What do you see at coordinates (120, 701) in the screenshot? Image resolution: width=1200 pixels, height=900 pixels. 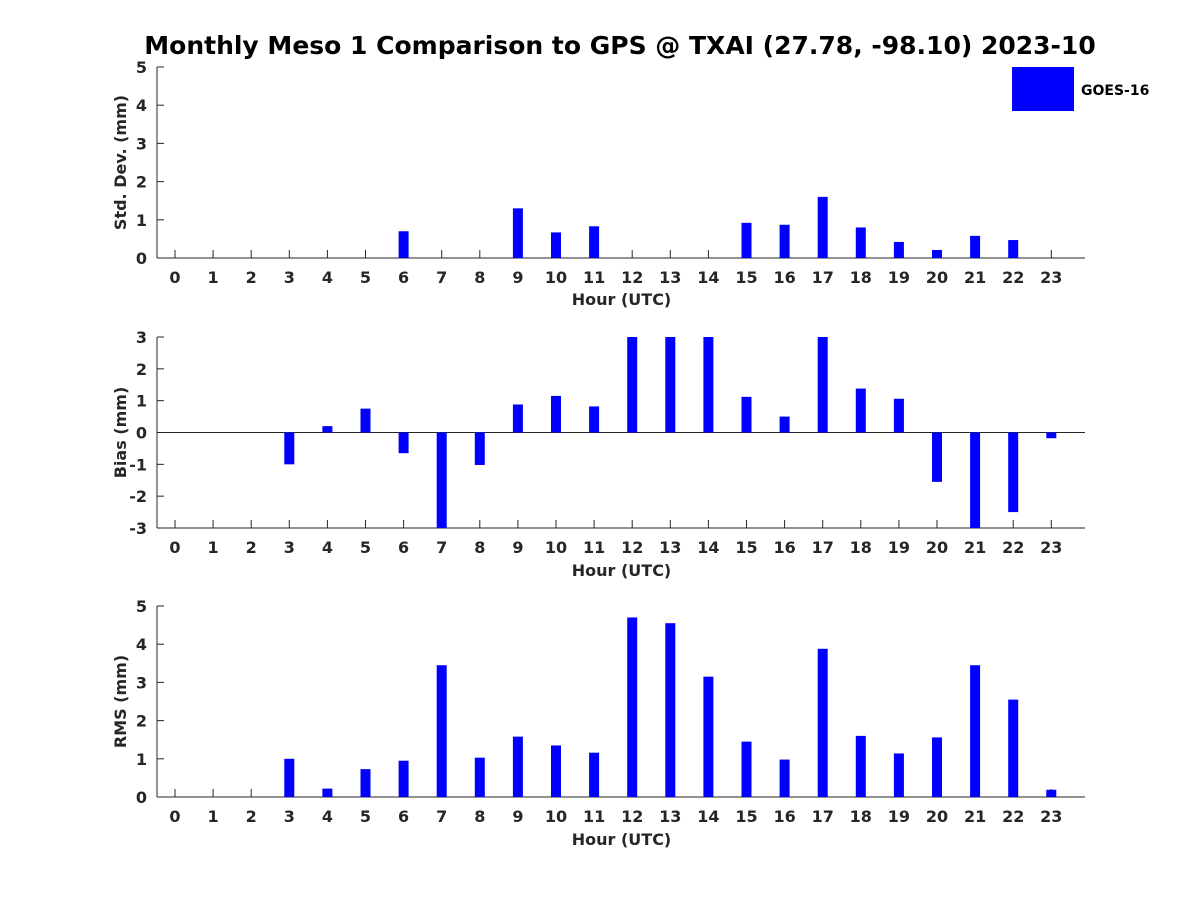 I see `y-axis-label: RMS (mm)` at bounding box center [120, 701].